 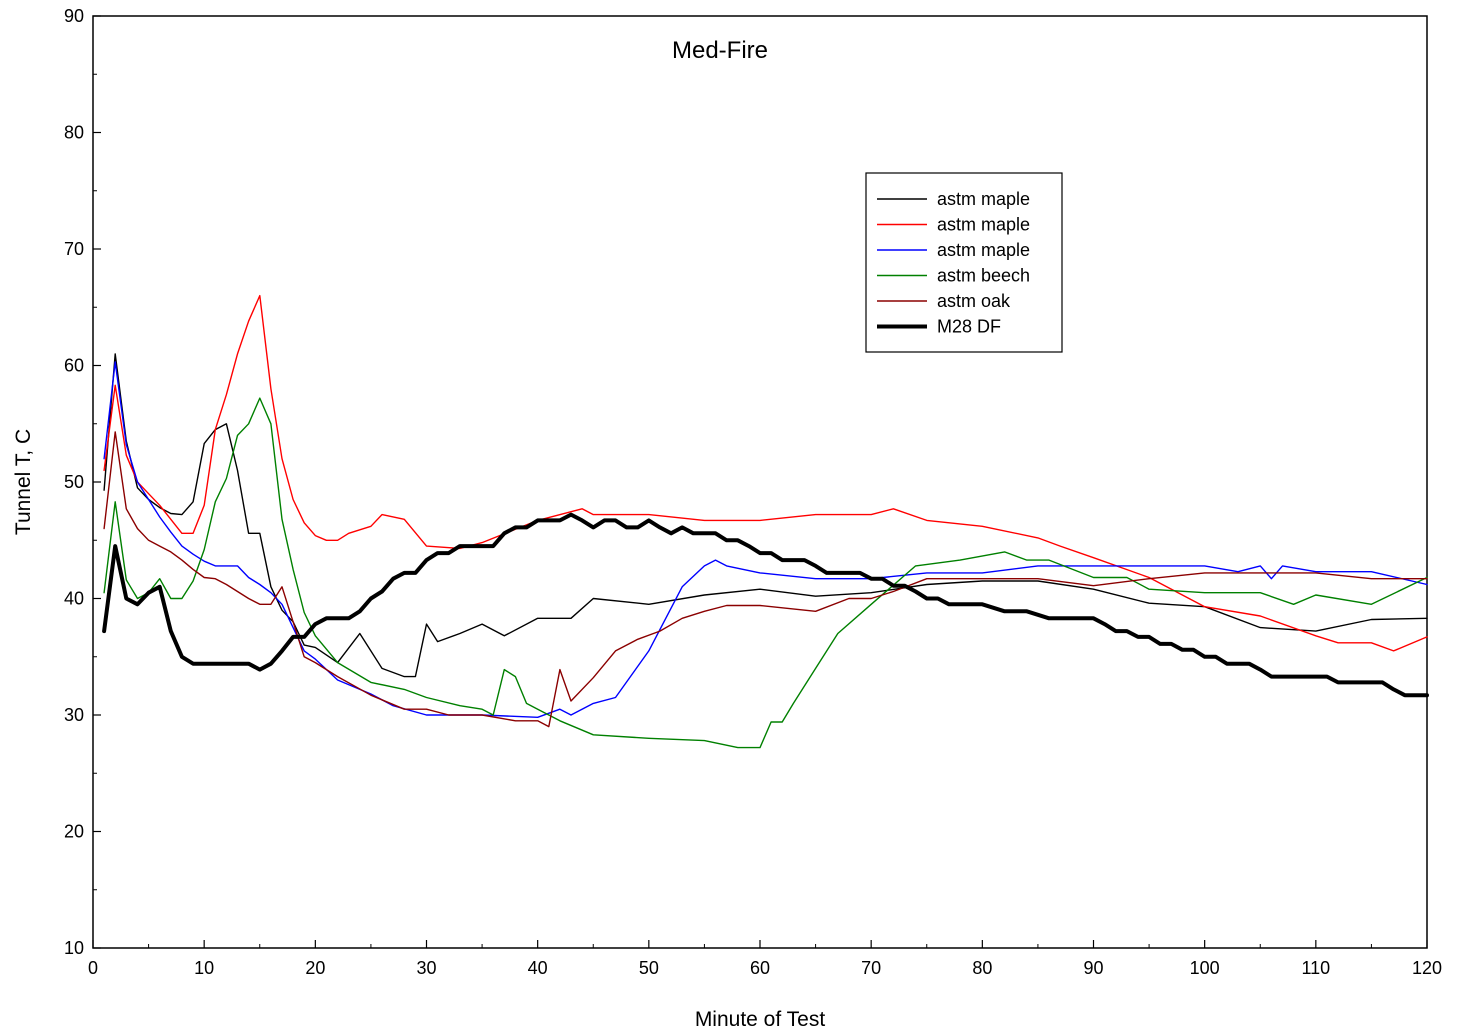 I want to click on x-axis-ticks: 0 10 20 30 40 50 60 70 80 90 100 110 120, so click(x=765, y=959).